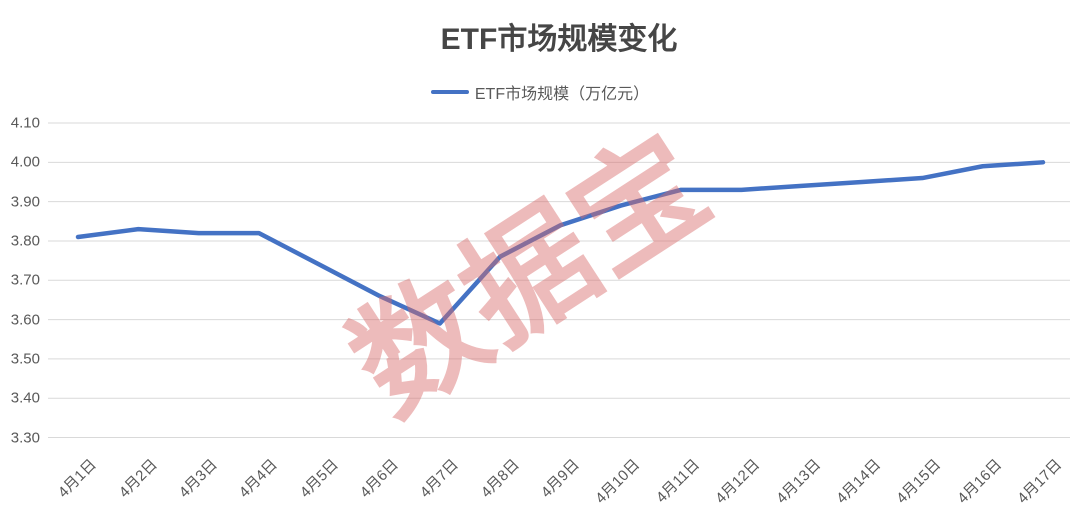 Image resolution: width=1080 pixels, height=532 pixels. I want to click on legend-line-swatch, so click(449, 92).